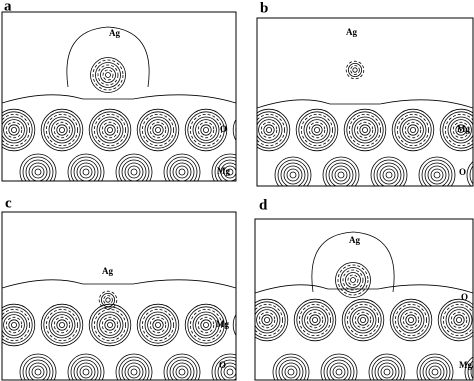  What do you see at coordinates (263, 205) in the screenshot?
I see `panel-label: d` at bounding box center [263, 205].